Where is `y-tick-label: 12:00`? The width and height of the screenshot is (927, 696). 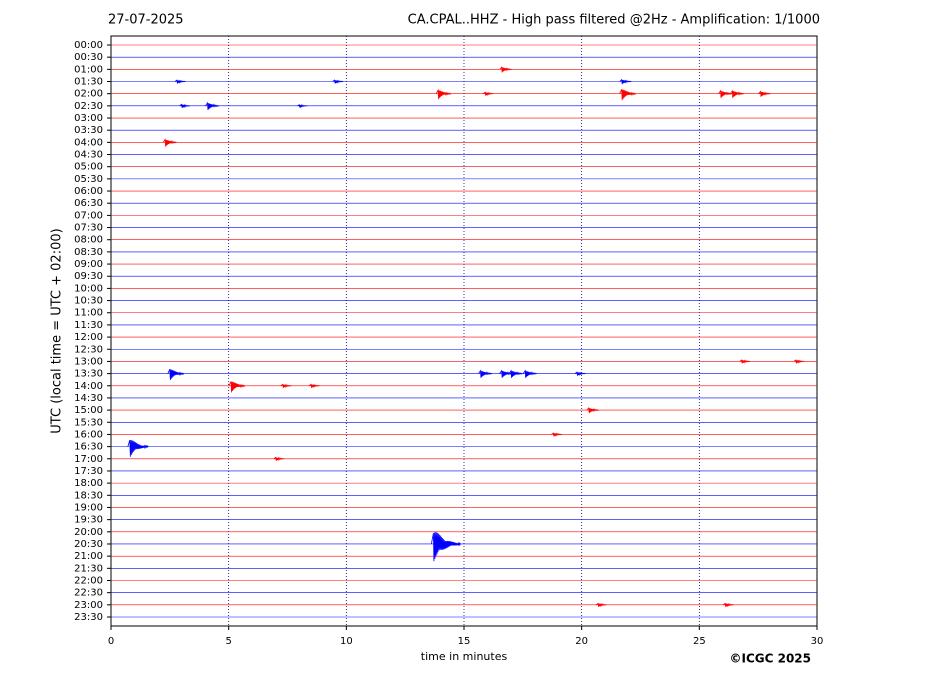
y-tick-label: 12:00 is located at coordinates (88, 337).